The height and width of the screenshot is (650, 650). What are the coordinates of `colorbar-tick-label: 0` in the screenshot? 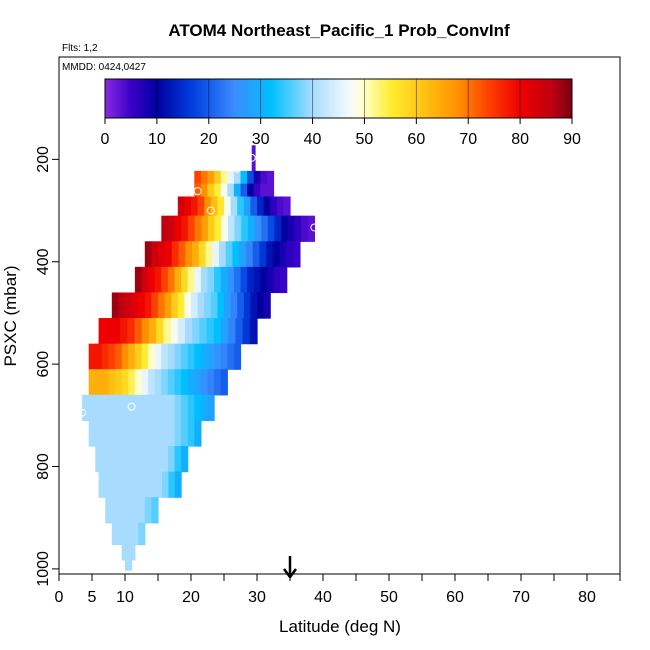 It's located at (105, 139).